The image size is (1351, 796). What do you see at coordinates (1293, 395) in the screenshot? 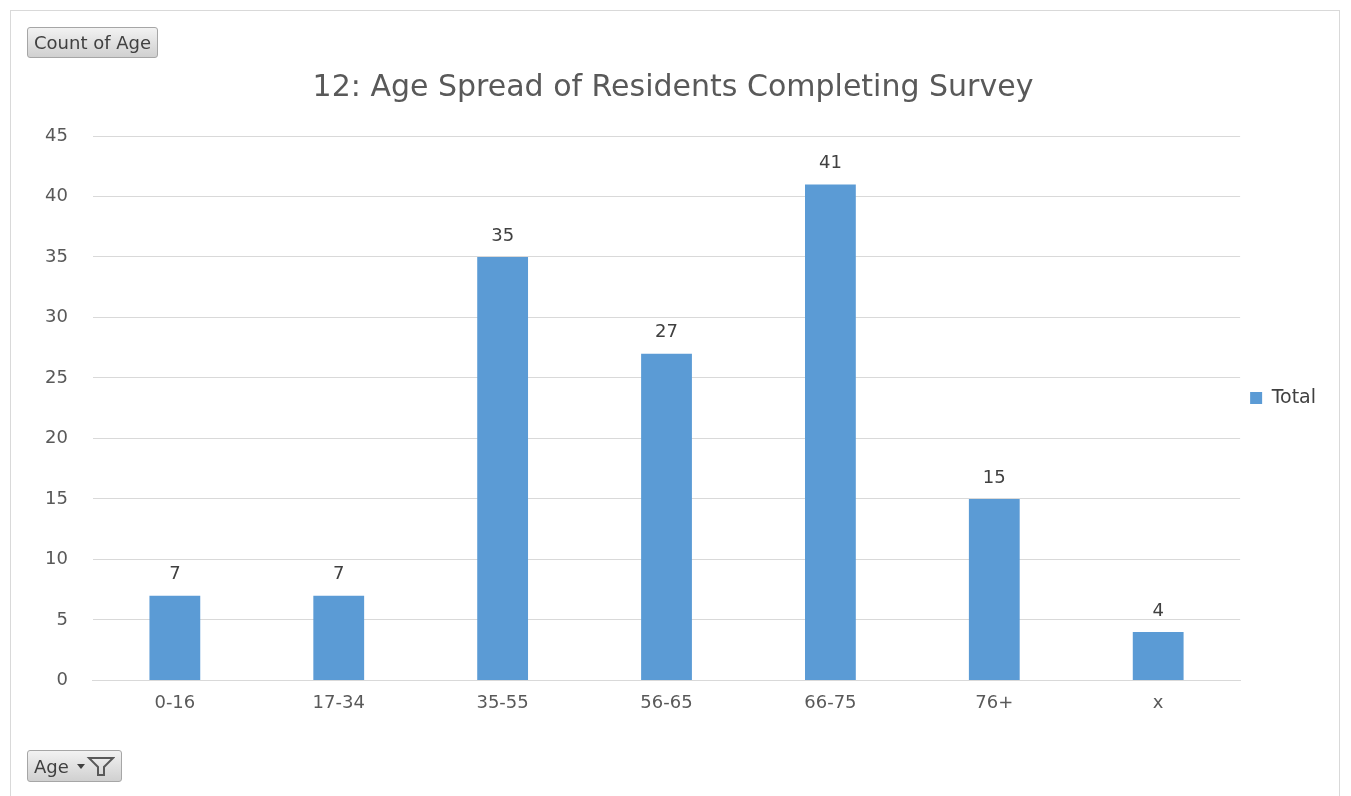
I see `legend-label: Total` at bounding box center [1293, 395].